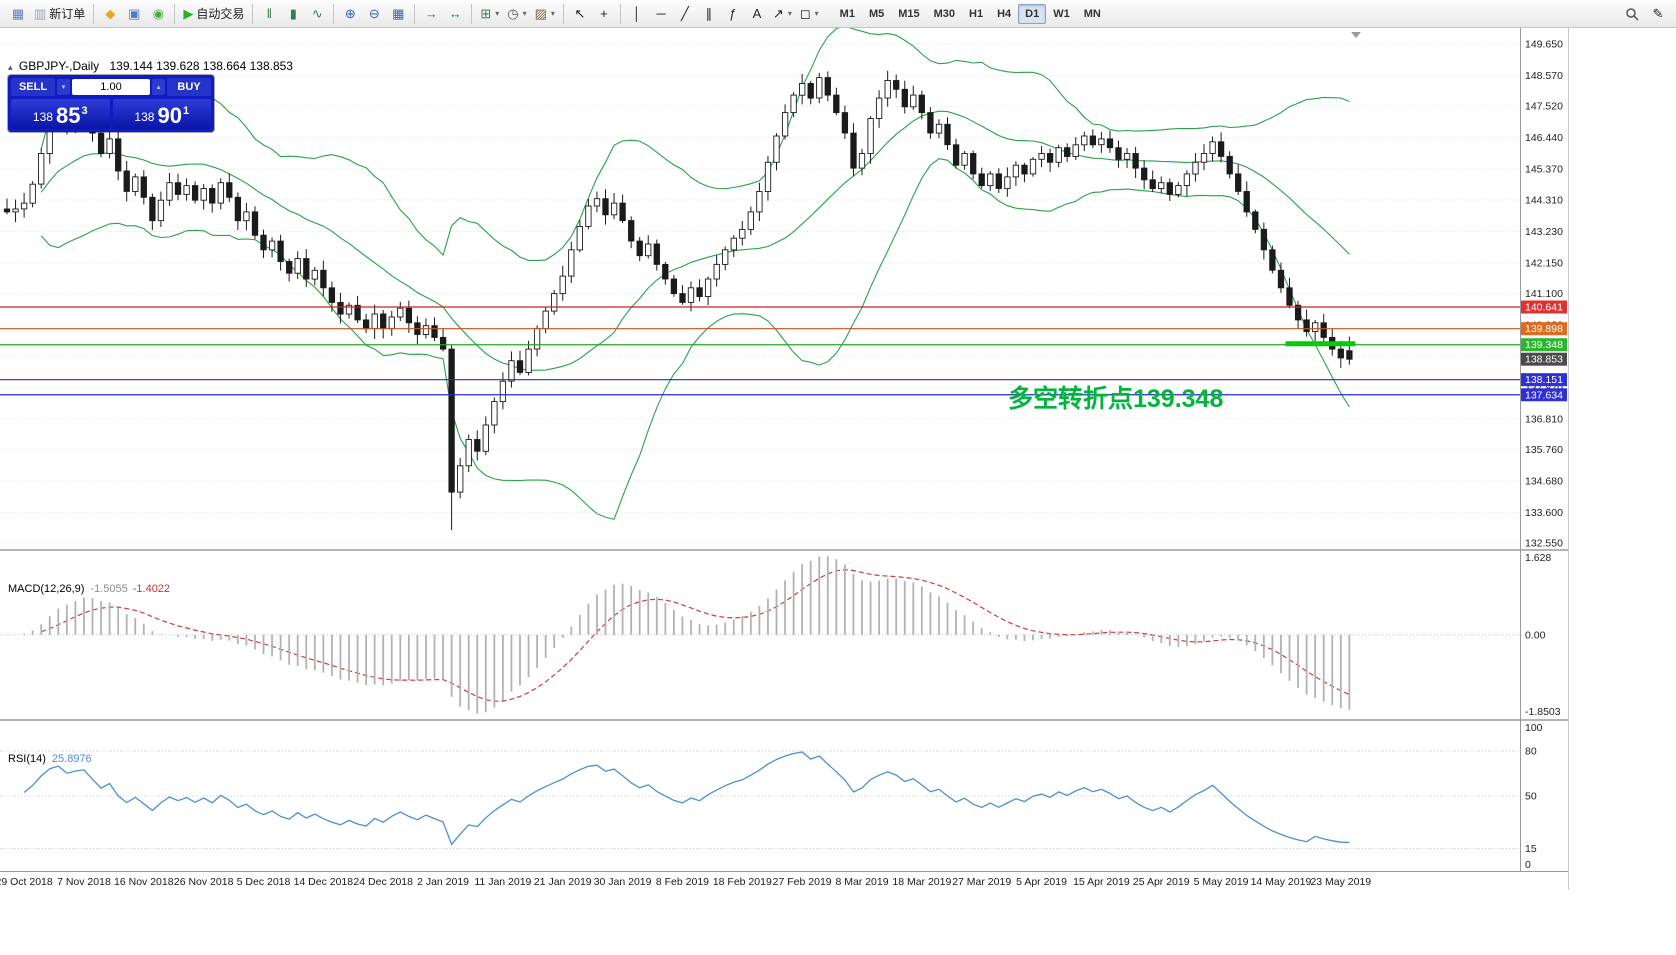  I want to click on bar-chart-button: ‖, so click(269, 14).